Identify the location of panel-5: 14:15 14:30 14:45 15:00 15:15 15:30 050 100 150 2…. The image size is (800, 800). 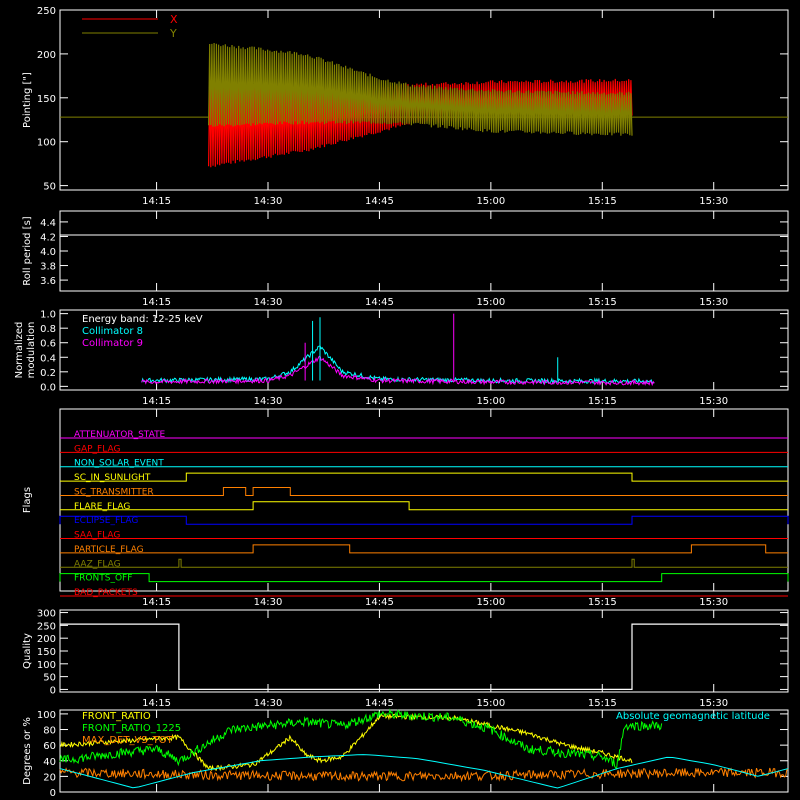
(405, 659).